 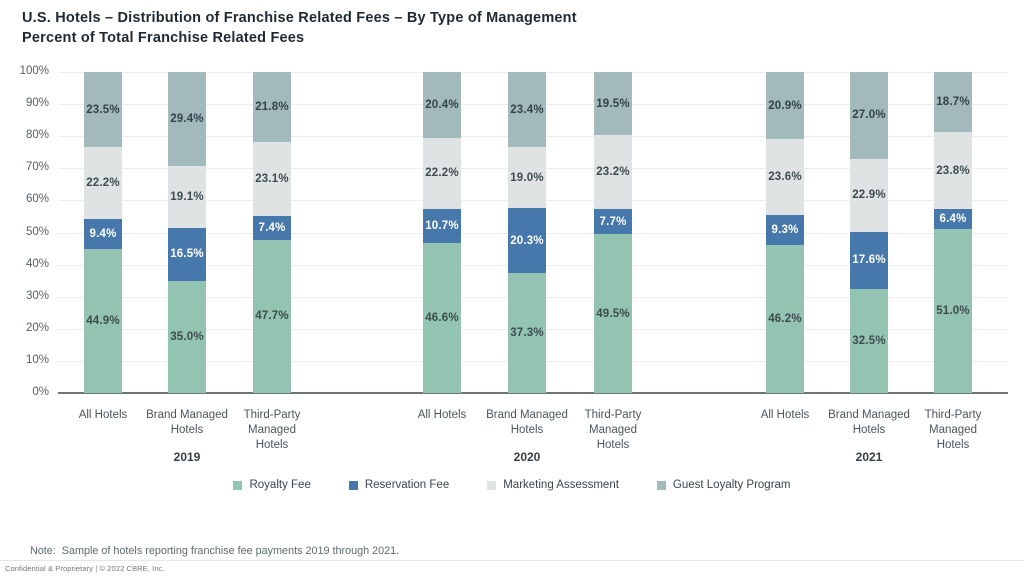 I want to click on bar-value-label: 19.5%, so click(x=613, y=103).